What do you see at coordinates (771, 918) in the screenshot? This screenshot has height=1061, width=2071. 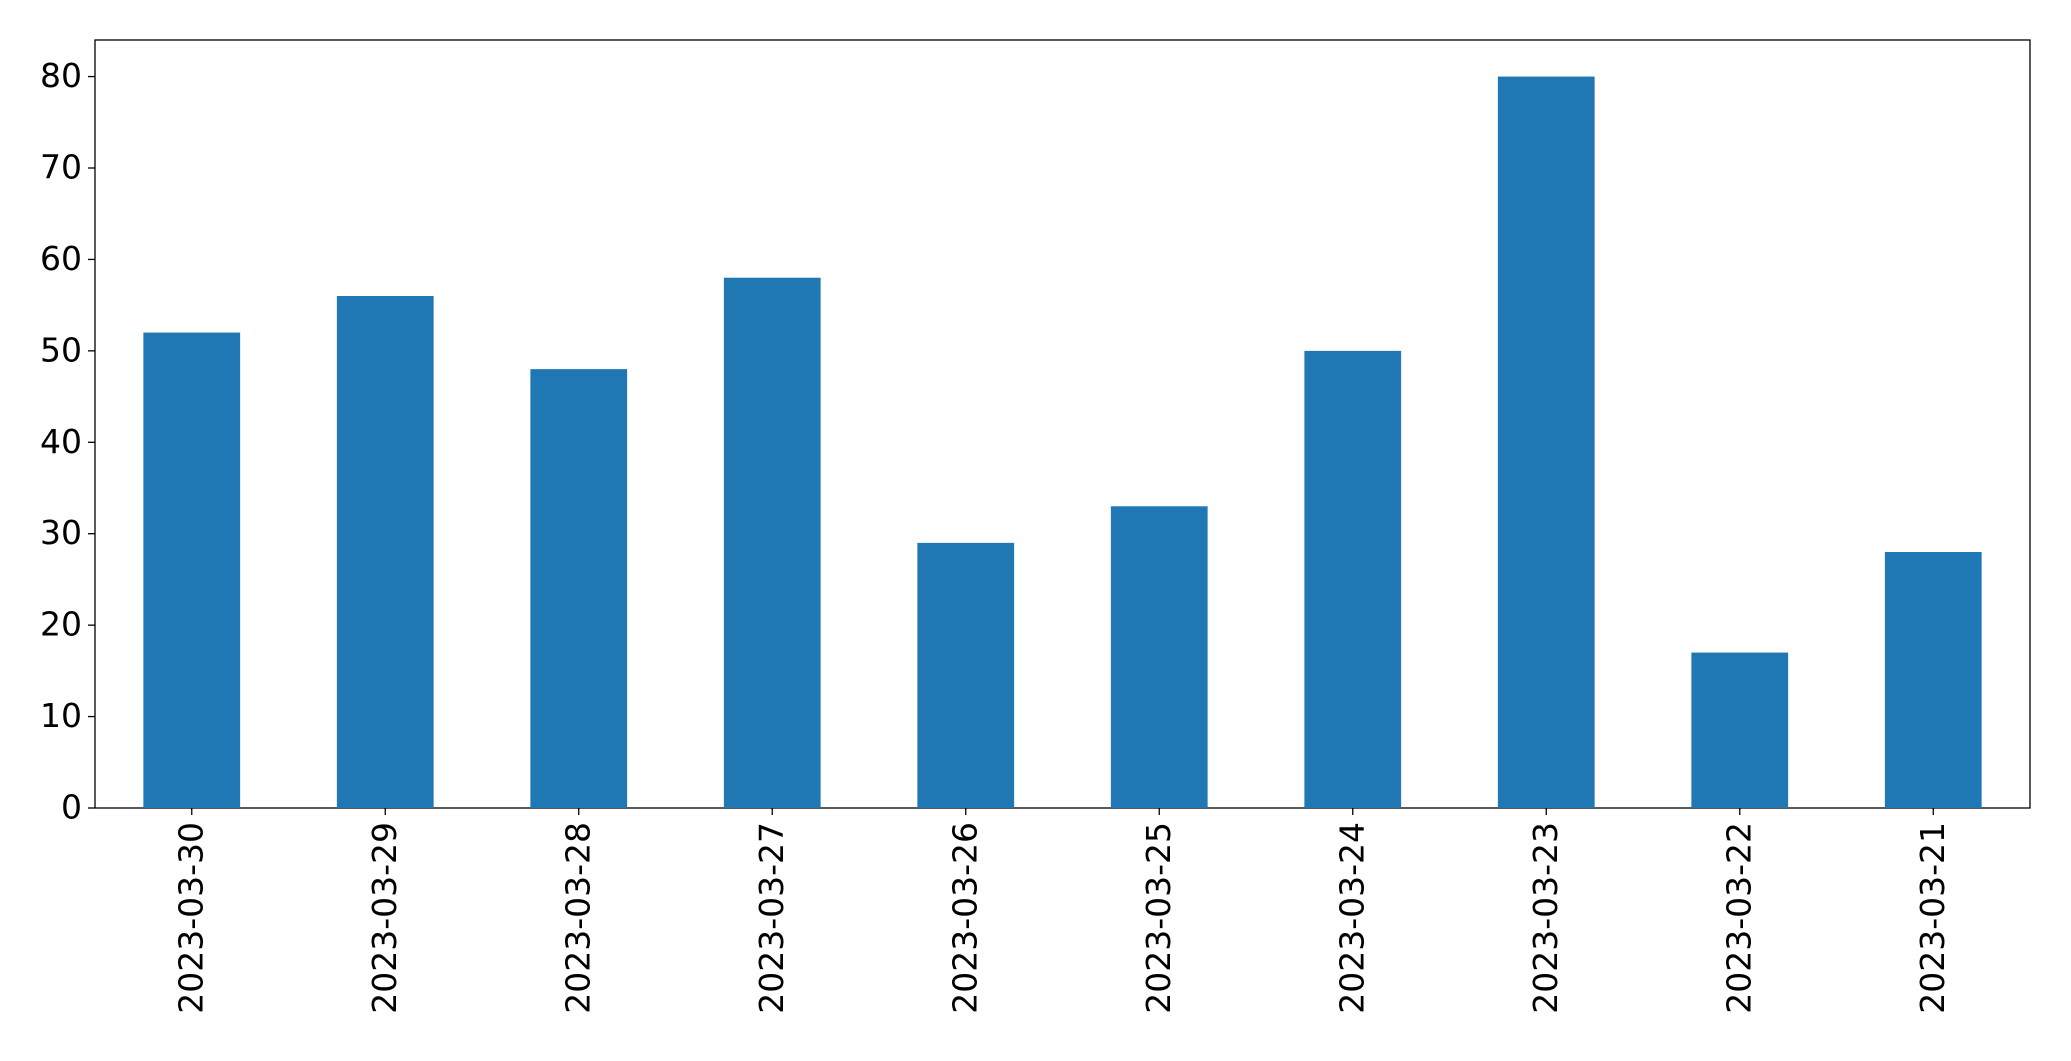 I see `x-tick-label: 2023-03-27` at bounding box center [771, 918].